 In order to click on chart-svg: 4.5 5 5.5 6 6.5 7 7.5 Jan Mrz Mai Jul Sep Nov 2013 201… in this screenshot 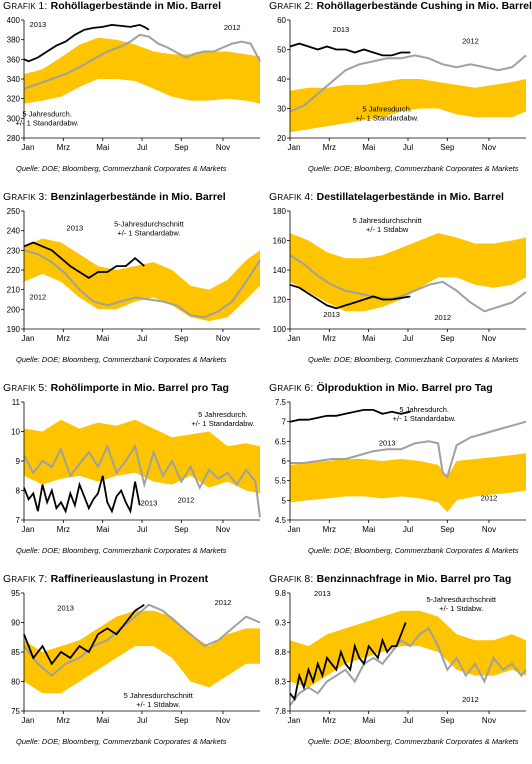, I will do `click(401, 466)`.